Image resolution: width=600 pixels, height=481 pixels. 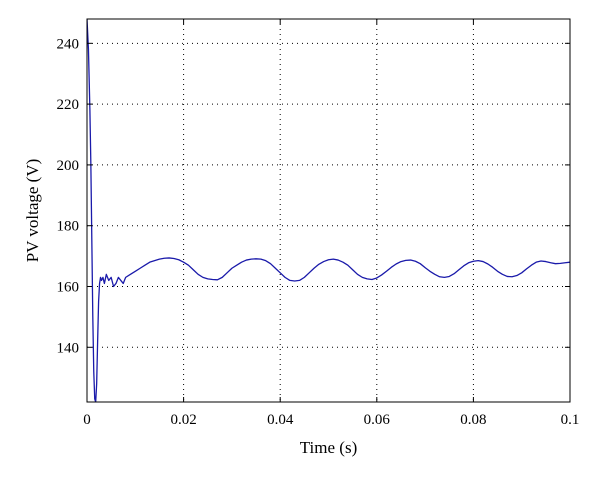 What do you see at coordinates (570, 420) in the screenshot?
I see `x-tick-label: 0.1` at bounding box center [570, 420].